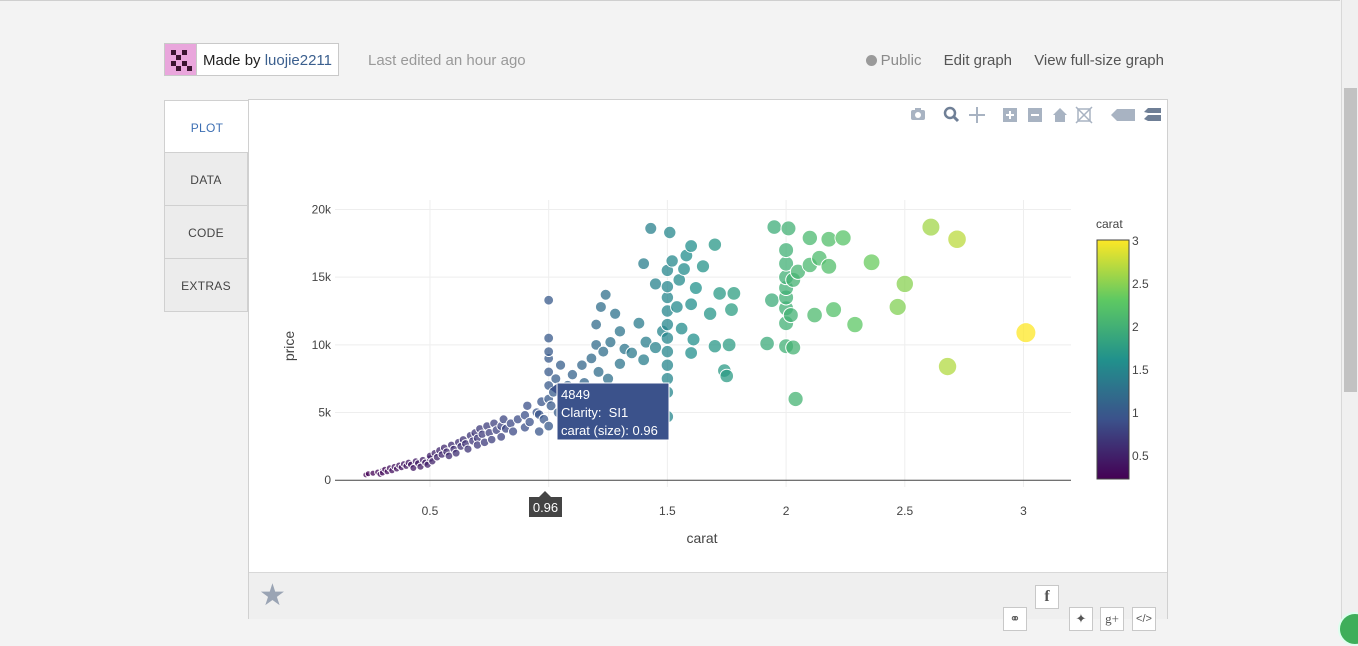  I want to click on public-indicator: Public, so click(893, 60).